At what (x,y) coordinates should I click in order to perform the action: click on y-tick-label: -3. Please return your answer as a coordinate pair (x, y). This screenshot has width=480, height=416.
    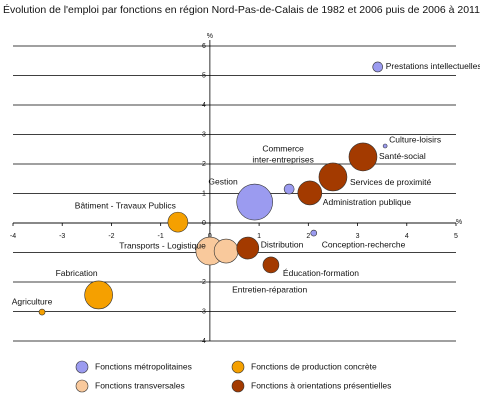
    Looking at the image, I should click on (203, 311).